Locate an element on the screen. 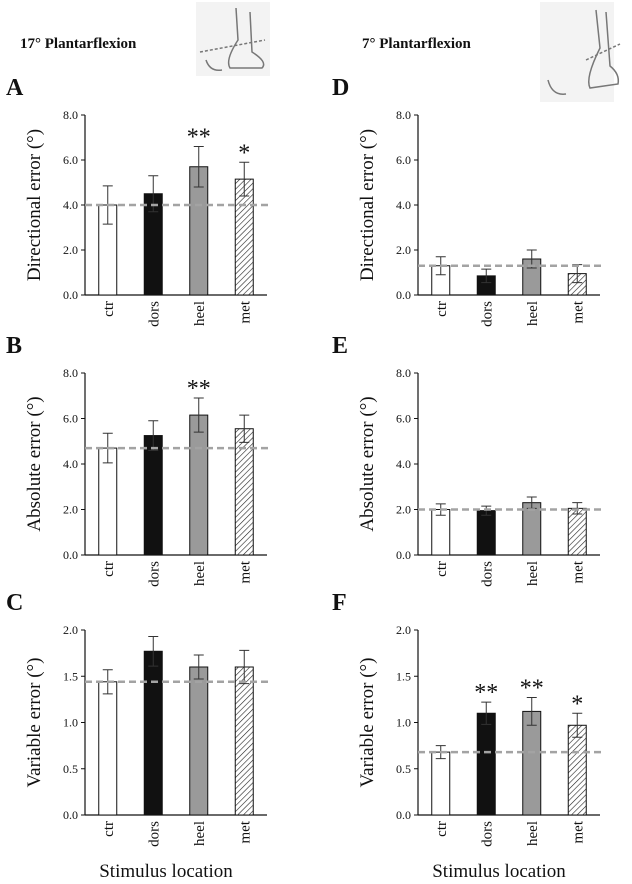 The height and width of the screenshot is (884, 632). column-title: 17° Plantarflexion is located at coordinates (78, 44).